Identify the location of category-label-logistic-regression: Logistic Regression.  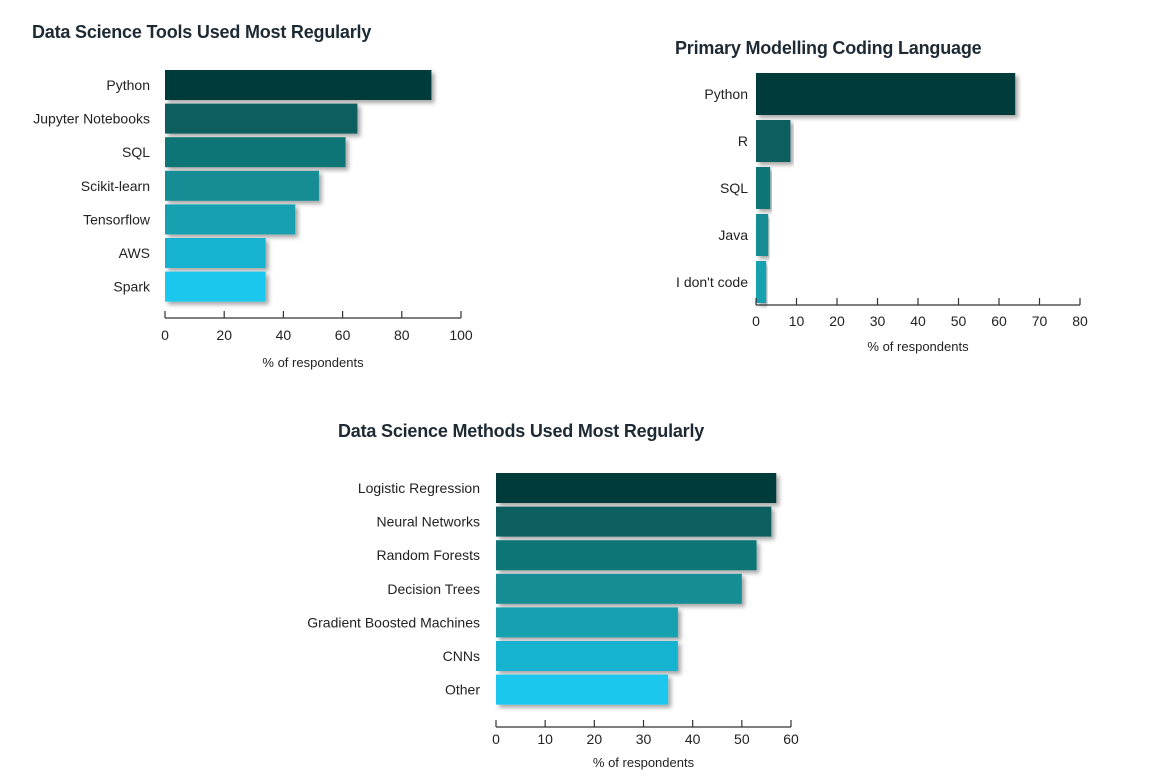
(419, 488).